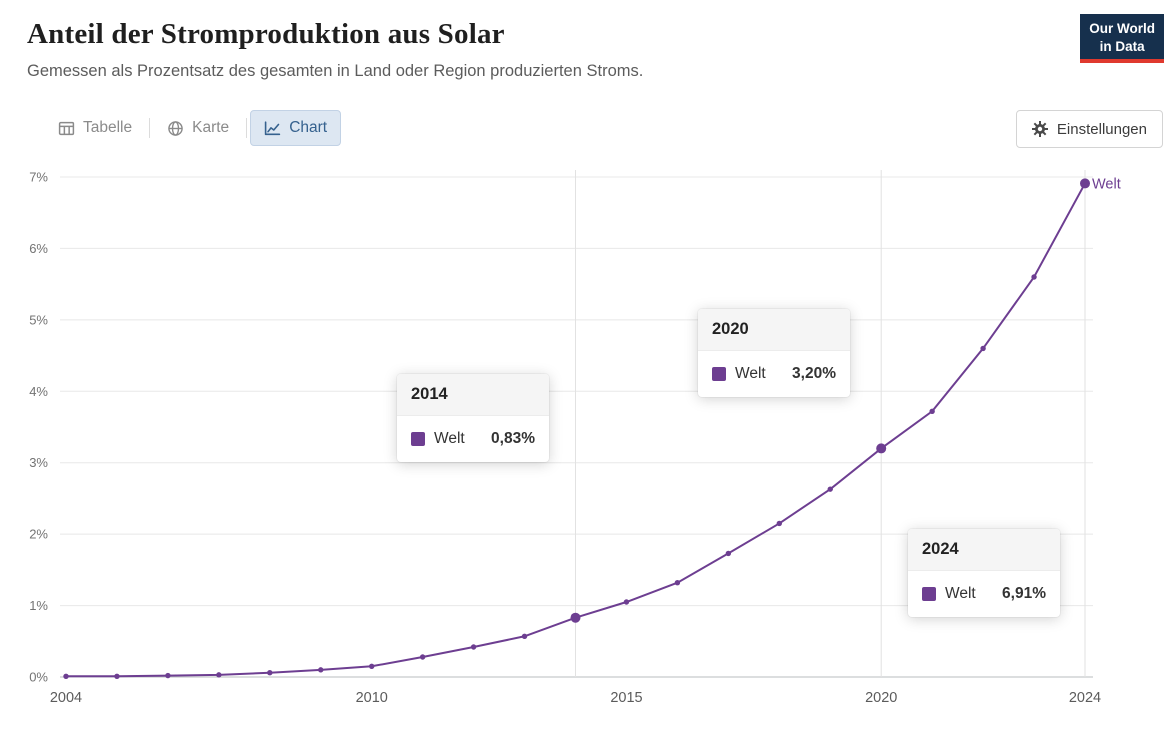 This screenshot has height=738, width=1175. Describe the element at coordinates (513, 438) in the screenshot. I see `series-value: 0,83%` at that location.